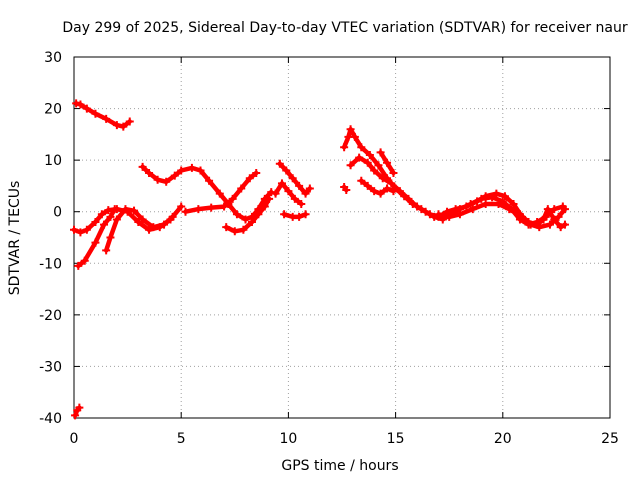  Describe the element at coordinates (74, 439) in the screenshot. I see `x-tick-label: 0` at that location.